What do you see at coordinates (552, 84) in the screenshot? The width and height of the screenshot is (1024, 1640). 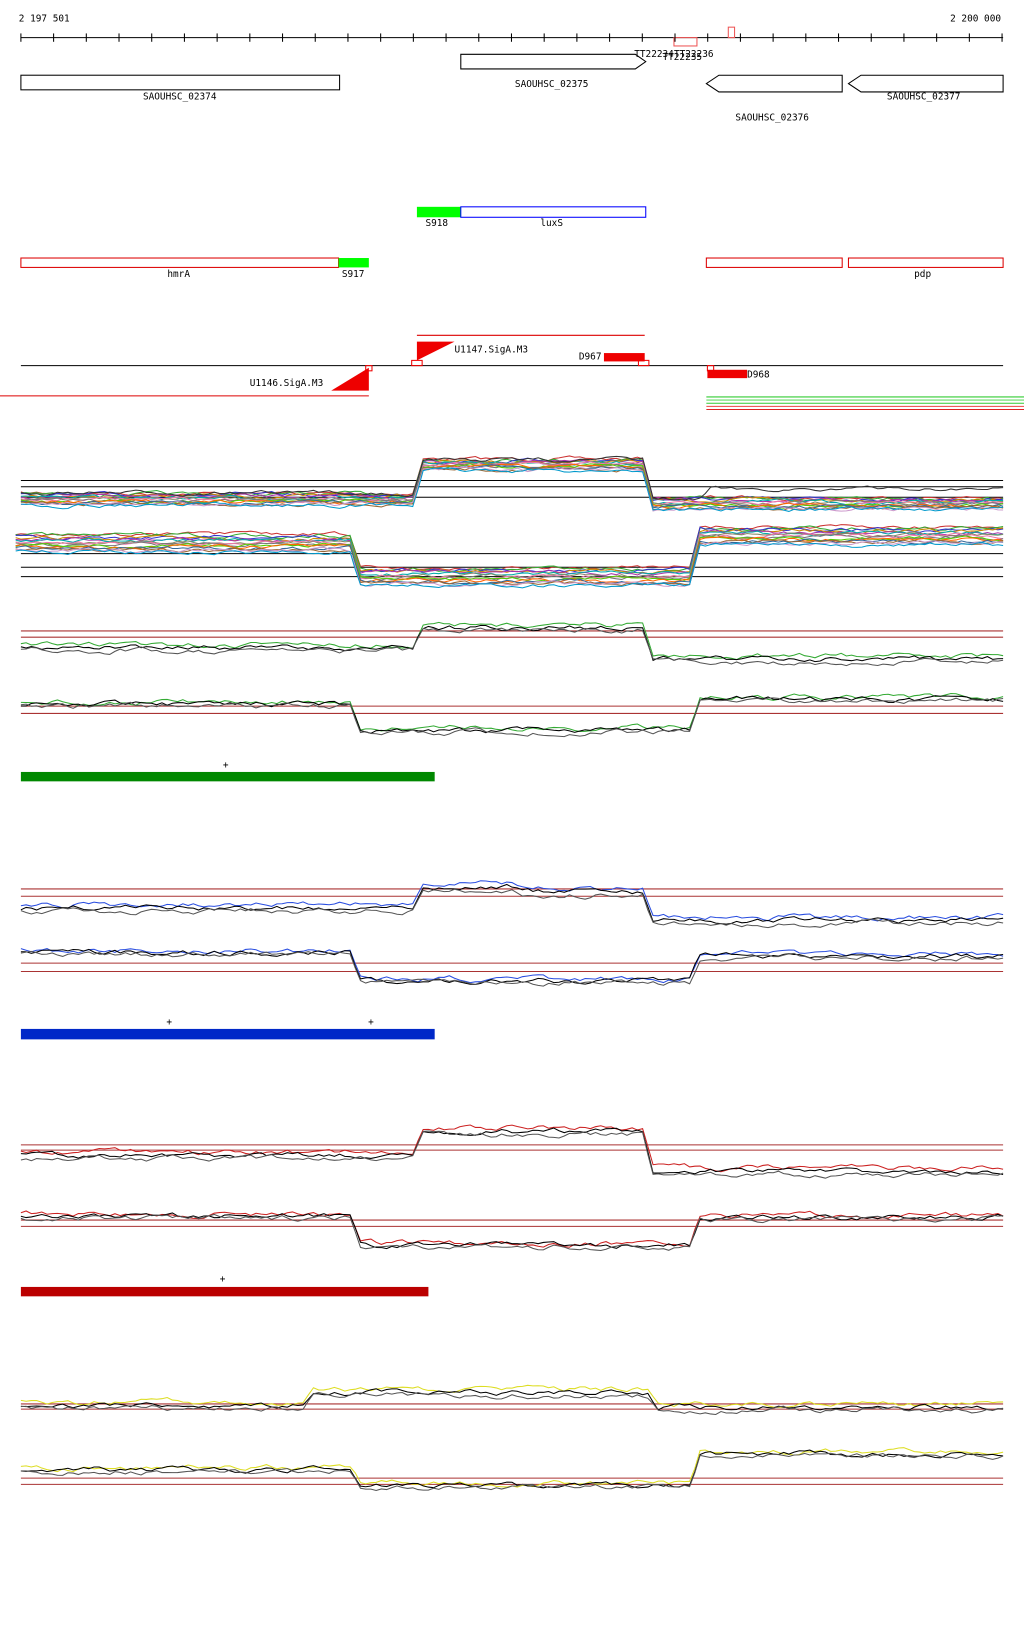 I see `gene-label: SAOUHSC_02375` at bounding box center [552, 84].